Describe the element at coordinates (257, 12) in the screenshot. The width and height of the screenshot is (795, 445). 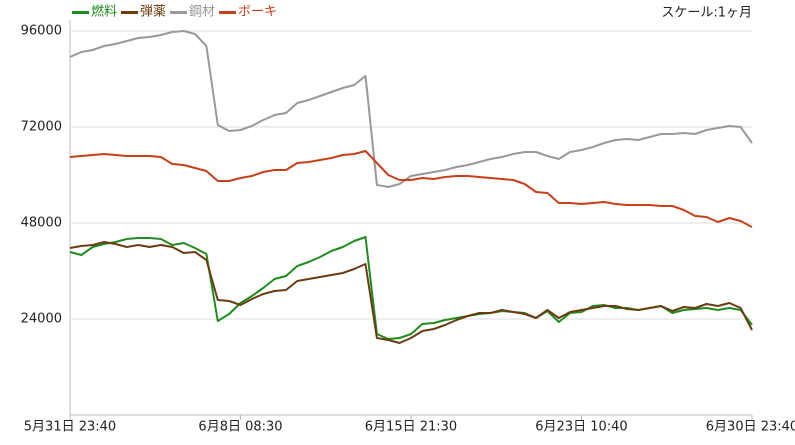
I see `legend-label: ボーキ` at that location.